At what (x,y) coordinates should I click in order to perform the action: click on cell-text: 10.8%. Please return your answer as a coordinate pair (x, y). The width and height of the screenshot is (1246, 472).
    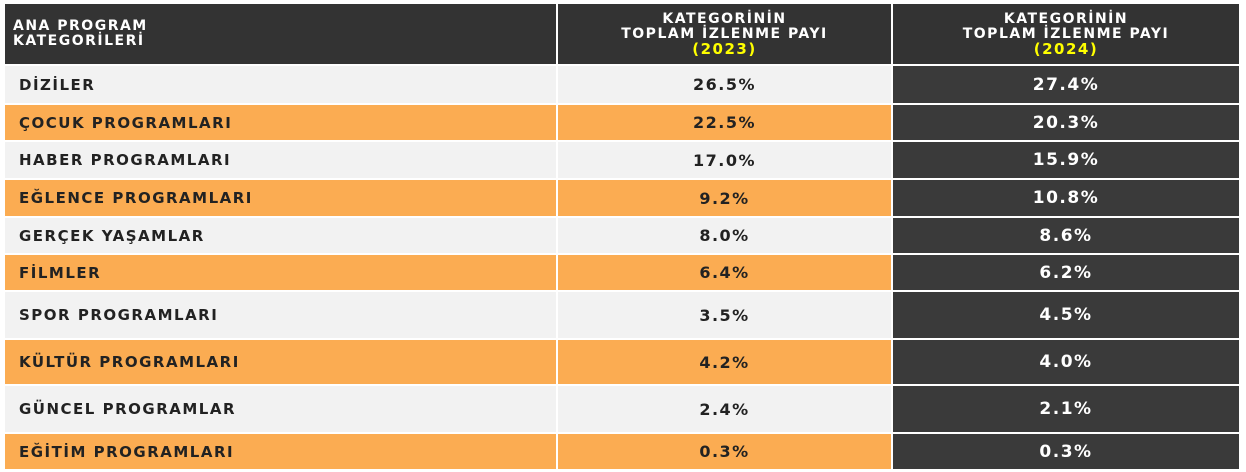
    Looking at the image, I should click on (1066, 198).